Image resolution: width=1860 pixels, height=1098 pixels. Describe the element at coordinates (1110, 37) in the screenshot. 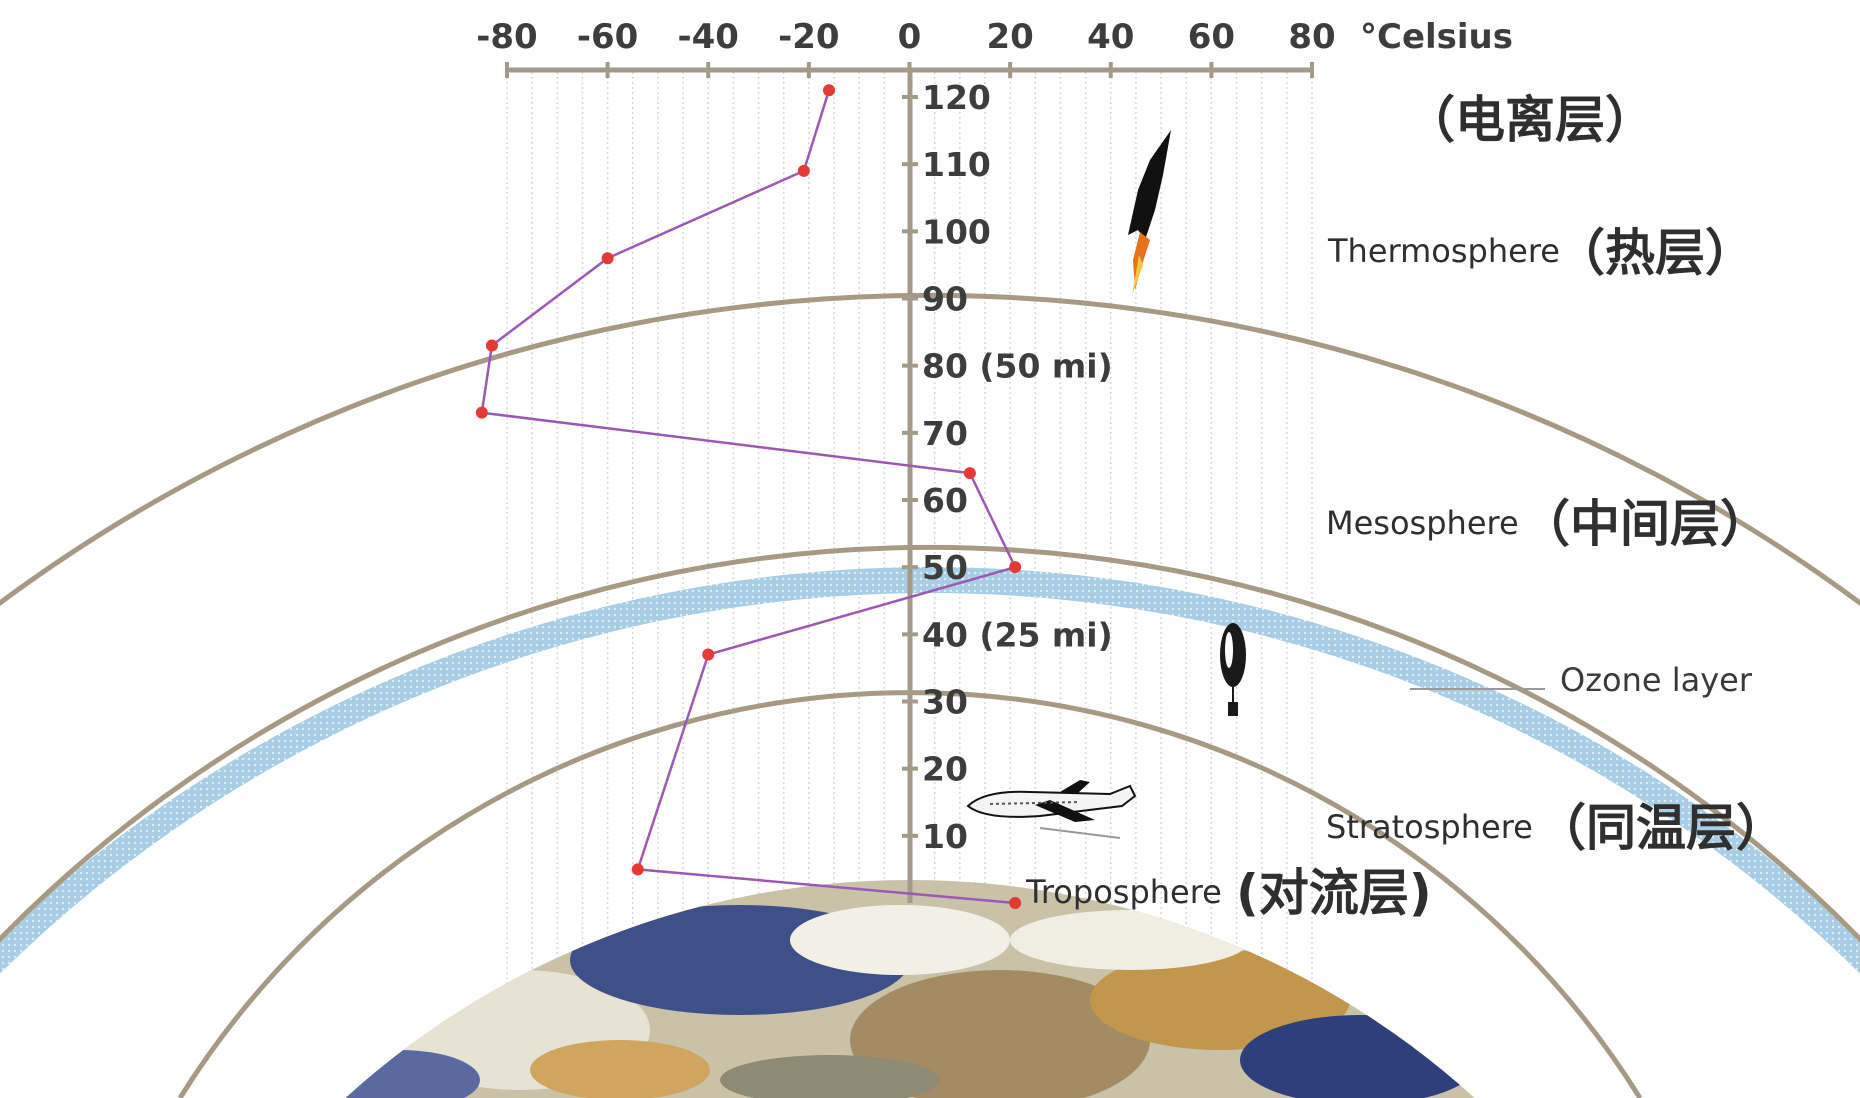

I see `temperature-tick-label: 40` at that location.